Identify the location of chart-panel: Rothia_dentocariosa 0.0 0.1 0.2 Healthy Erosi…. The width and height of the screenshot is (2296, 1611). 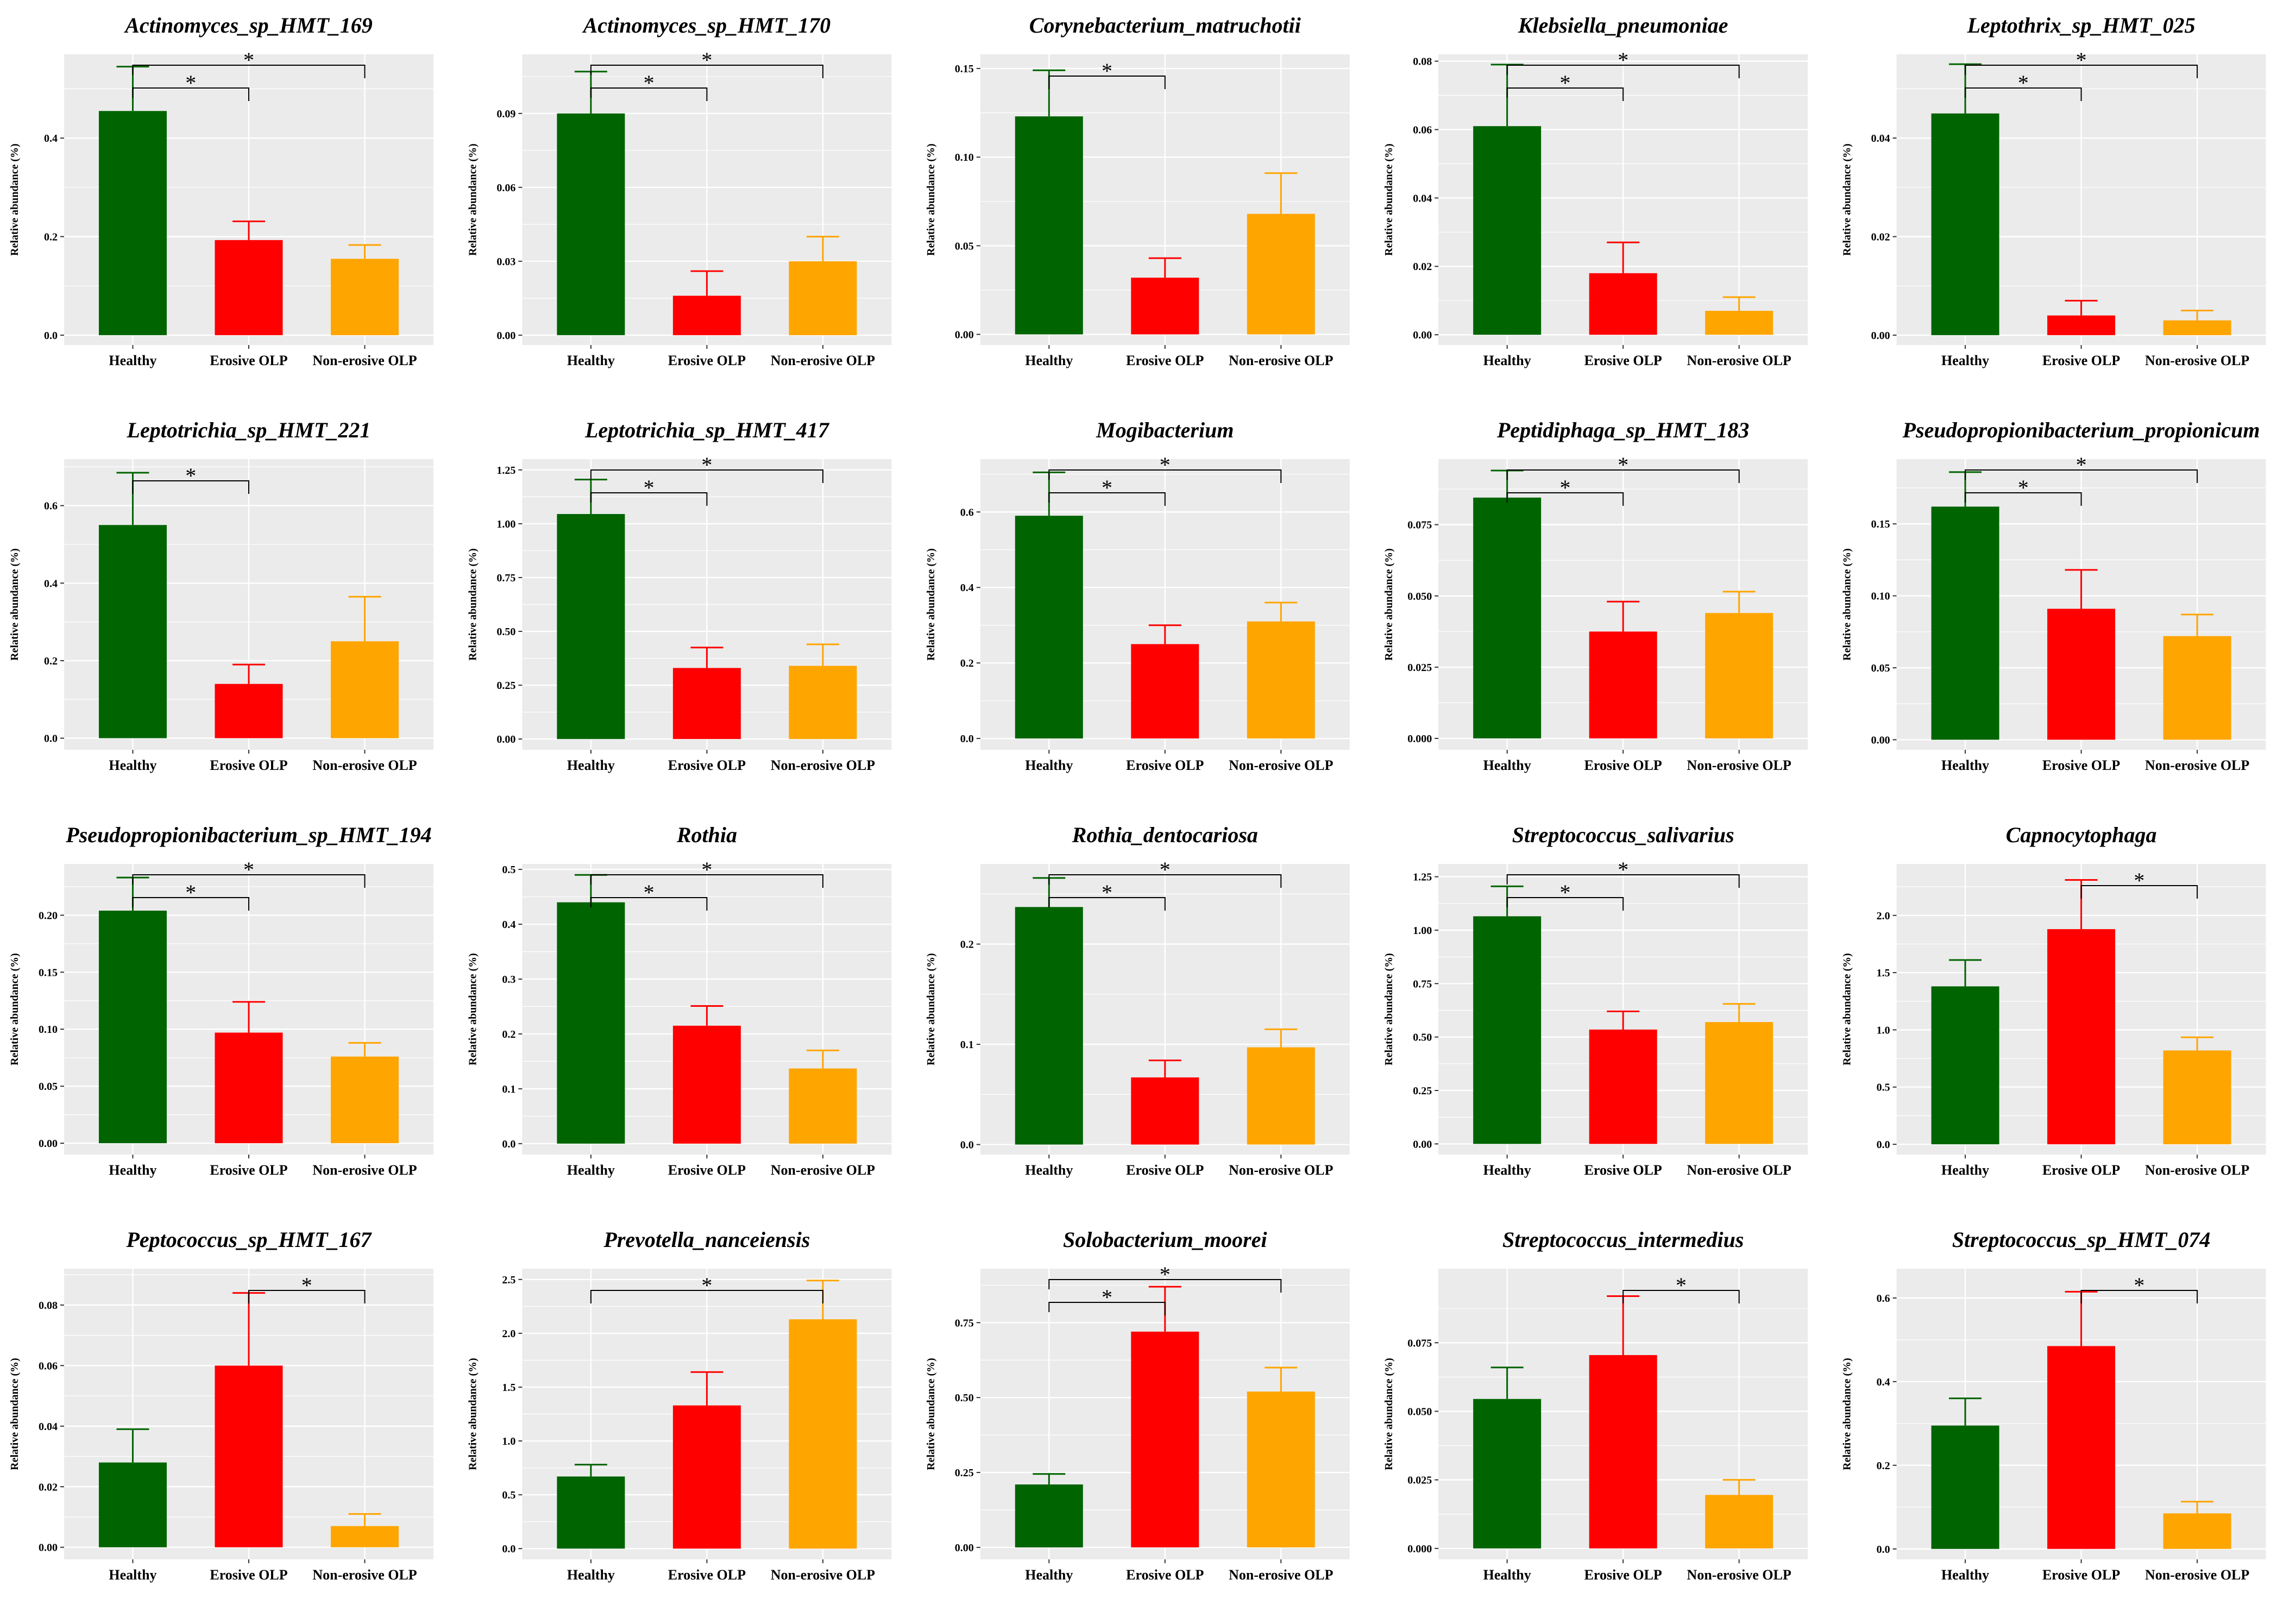
(1137, 1000).